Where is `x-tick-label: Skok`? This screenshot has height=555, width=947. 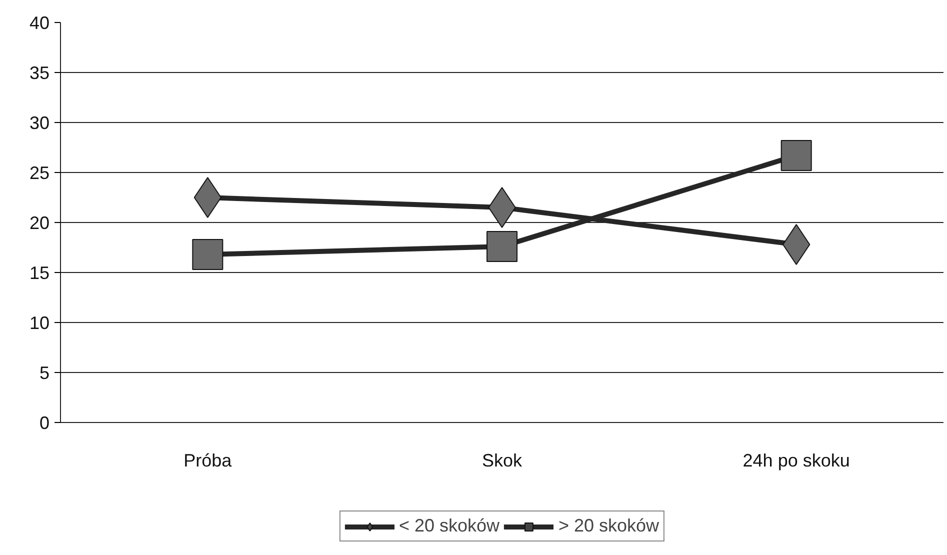 x-tick-label: Skok is located at coordinates (503, 460).